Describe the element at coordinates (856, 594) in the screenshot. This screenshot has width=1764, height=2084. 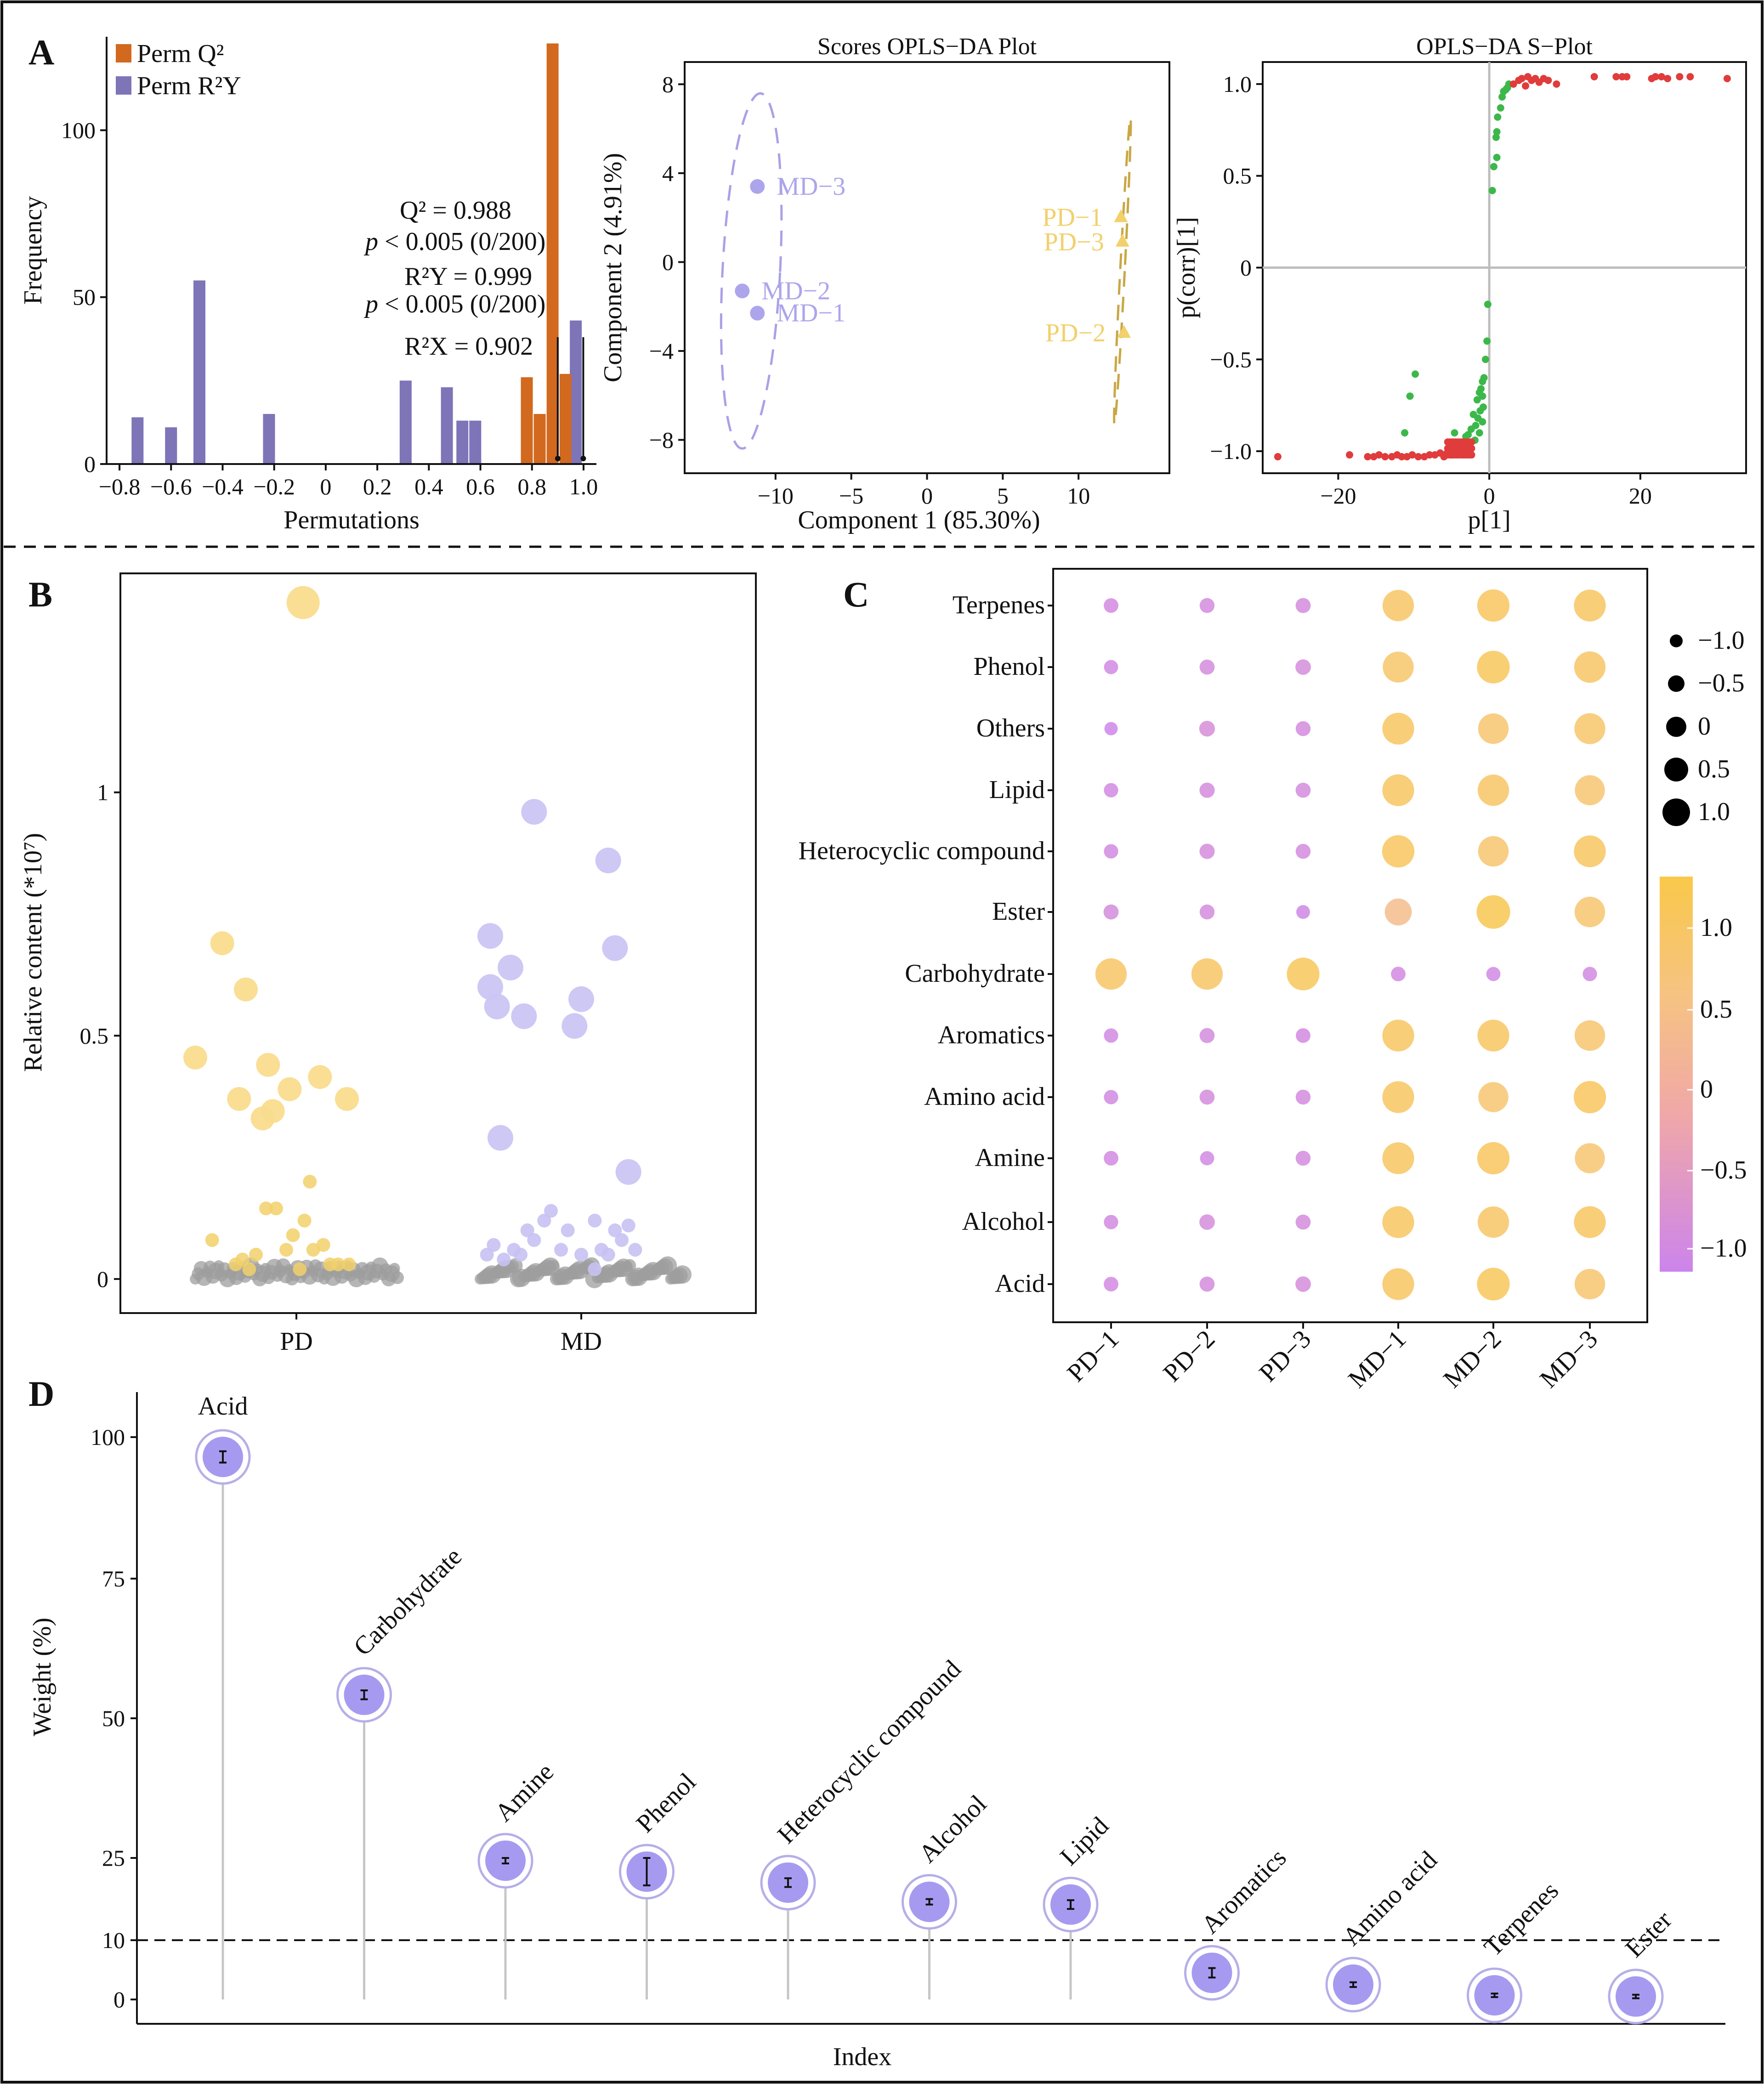
I see `panel-label-c: C` at that location.